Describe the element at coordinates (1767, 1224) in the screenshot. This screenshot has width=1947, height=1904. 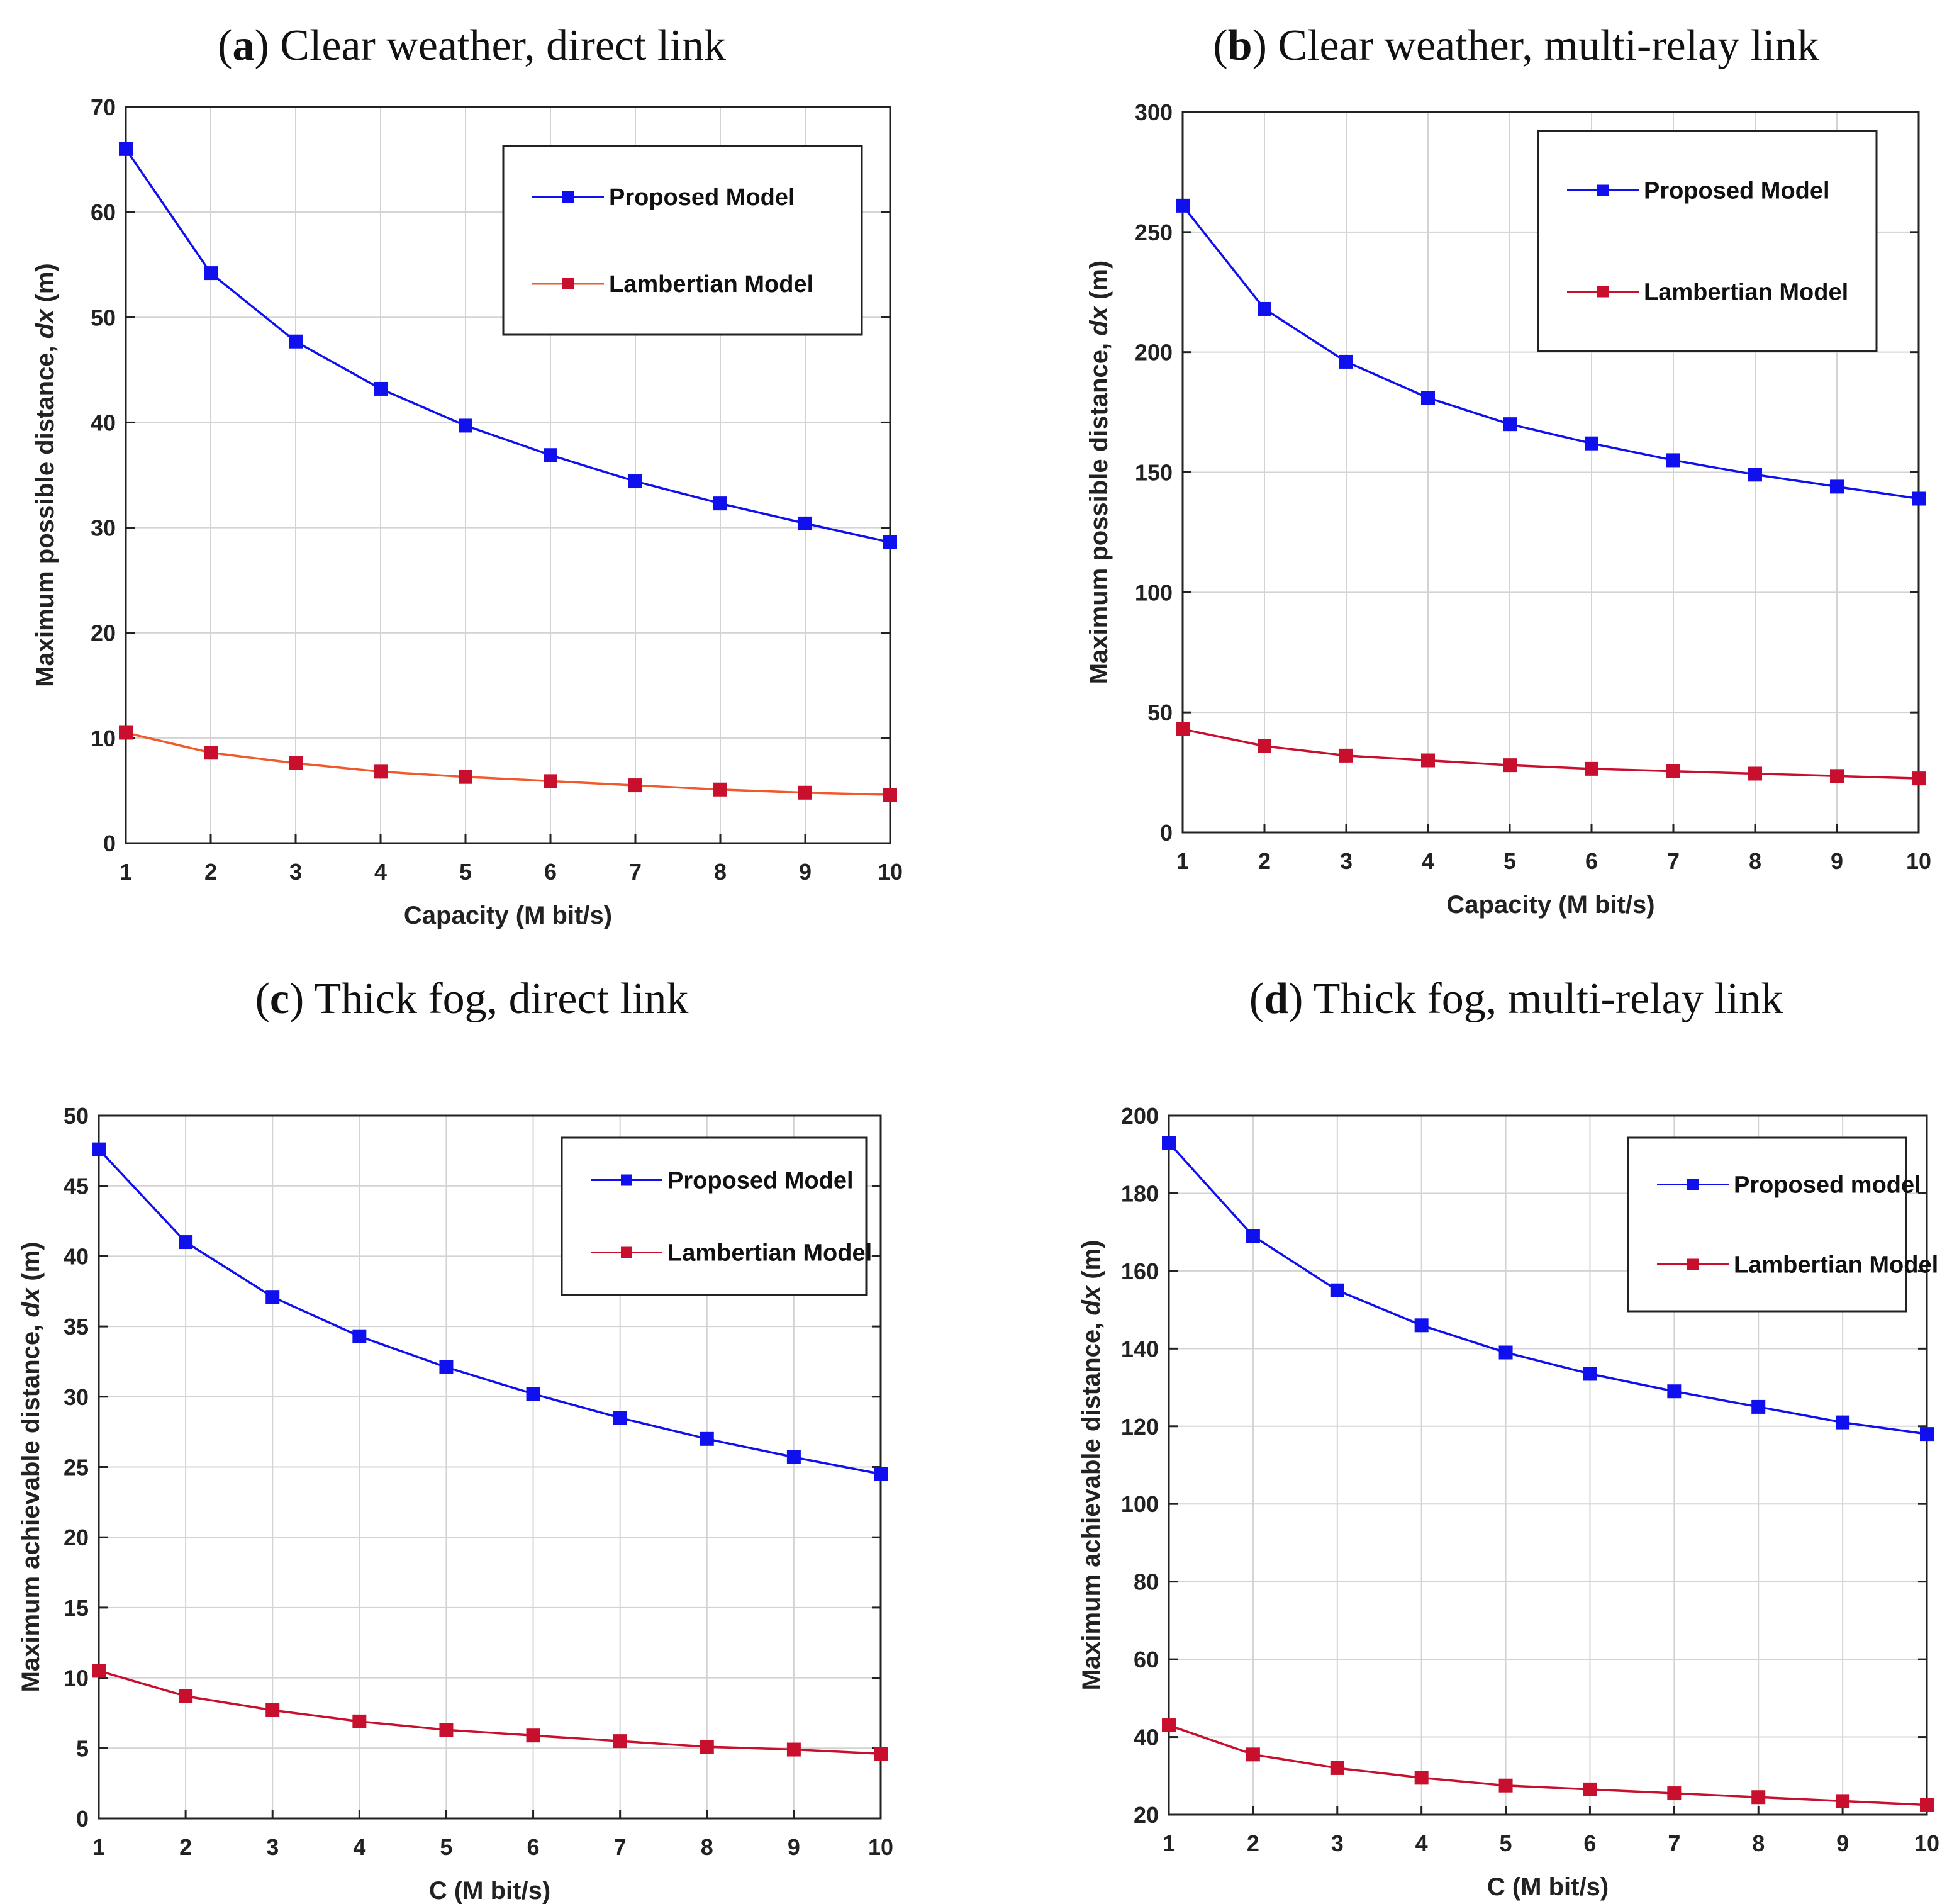
I see `legend-box` at that location.